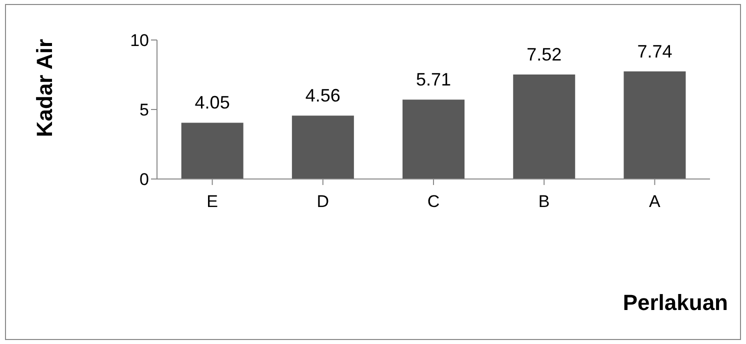 The height and width of the screenshot is (344, 746). I want to click on data-label: 4.56, so click(322, 96).